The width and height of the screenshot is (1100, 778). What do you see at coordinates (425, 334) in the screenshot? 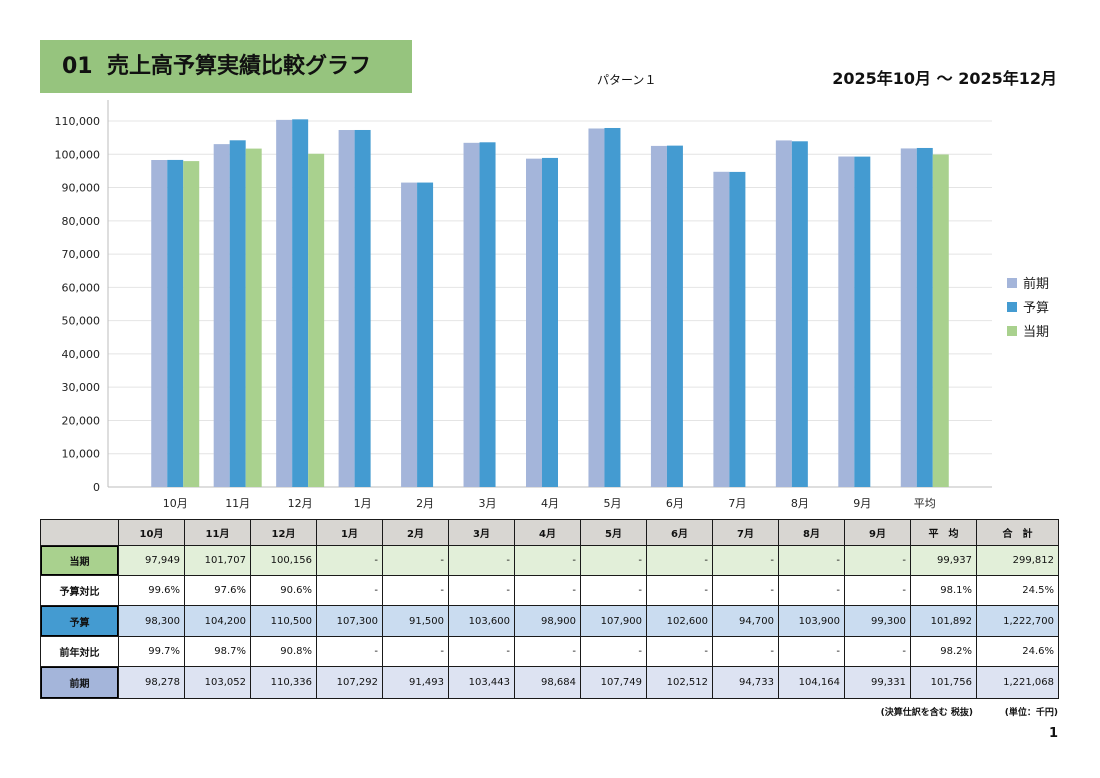
I see `bar-series2-cat5` at bounding box center [425, 334].